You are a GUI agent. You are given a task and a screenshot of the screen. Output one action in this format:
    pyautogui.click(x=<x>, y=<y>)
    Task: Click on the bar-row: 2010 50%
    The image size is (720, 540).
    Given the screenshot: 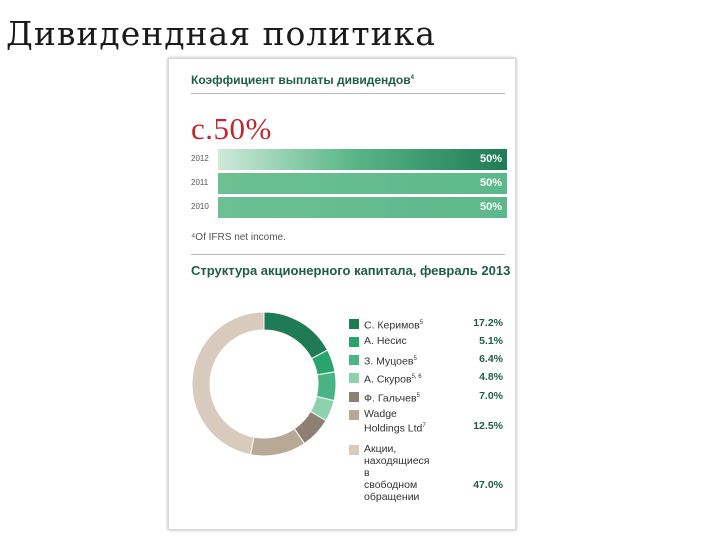 What is the action you would take?
    pyautogui.click(x=349, y=207)
    